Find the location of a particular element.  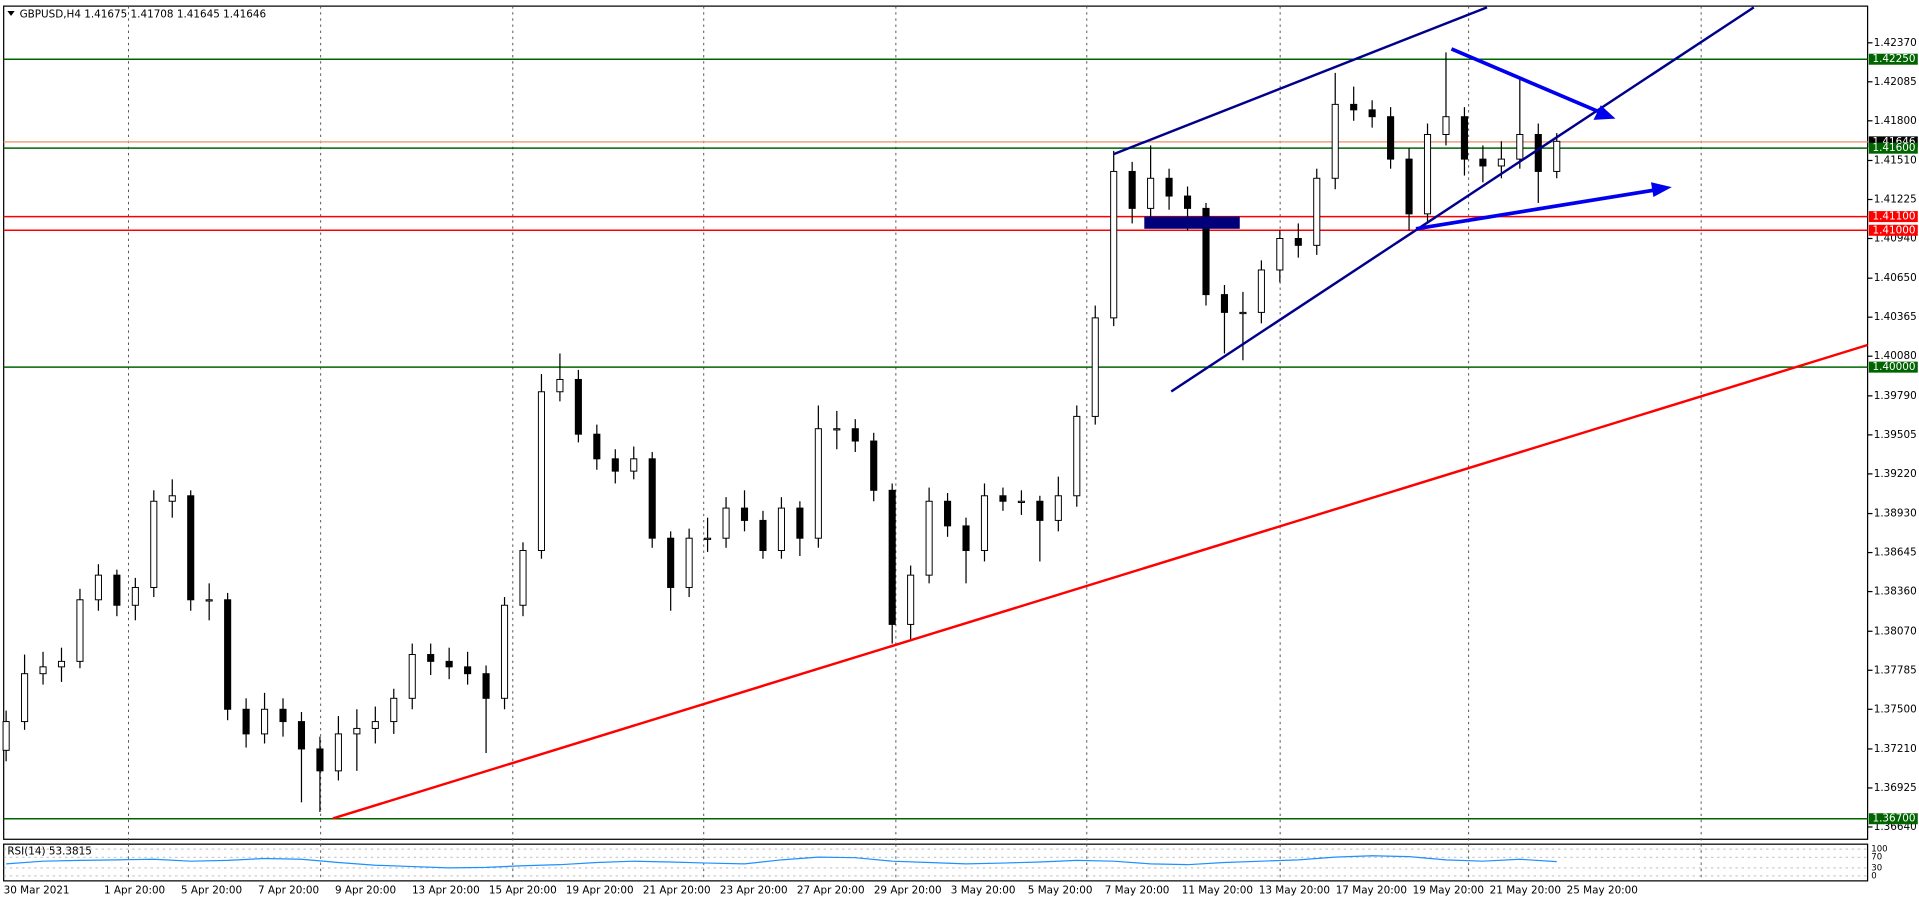

rsi-line is located at coordinates (781, 862).